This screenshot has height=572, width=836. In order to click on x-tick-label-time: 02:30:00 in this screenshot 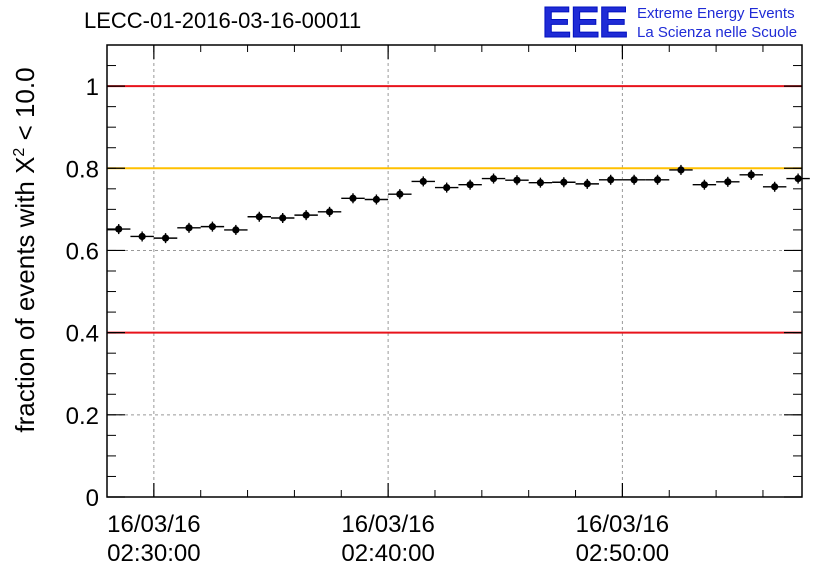, I will do `click(153, 553)`.